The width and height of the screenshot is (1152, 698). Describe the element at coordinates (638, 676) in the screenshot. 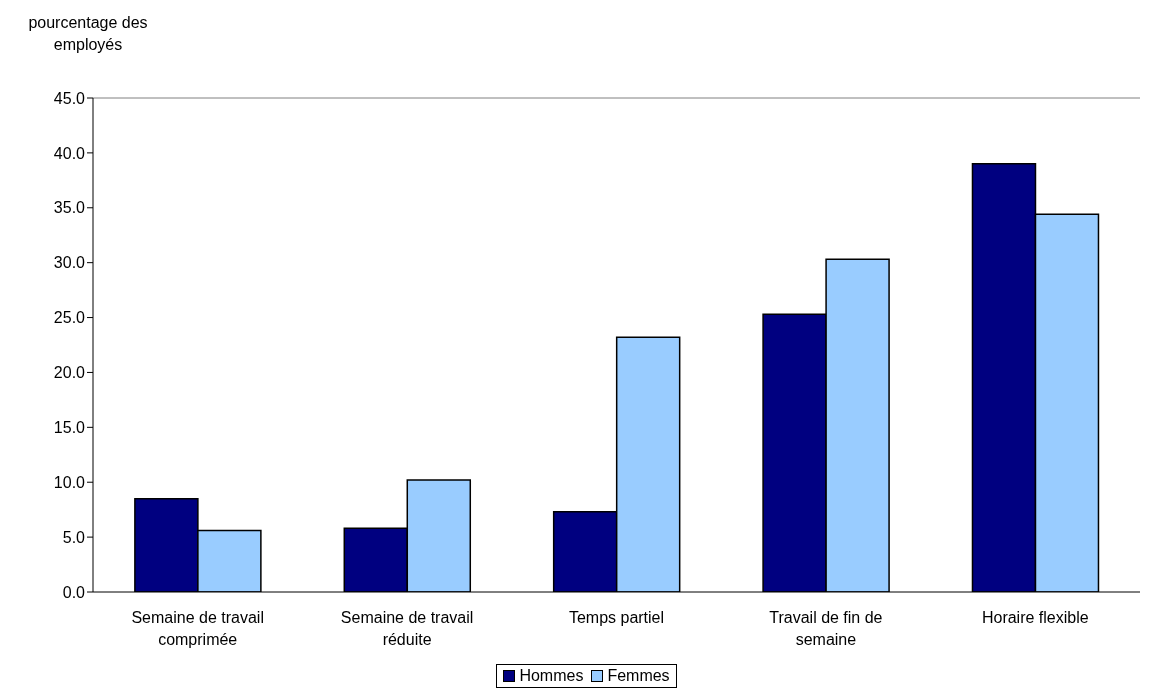

I see `legend-label: Femmes` at that location.